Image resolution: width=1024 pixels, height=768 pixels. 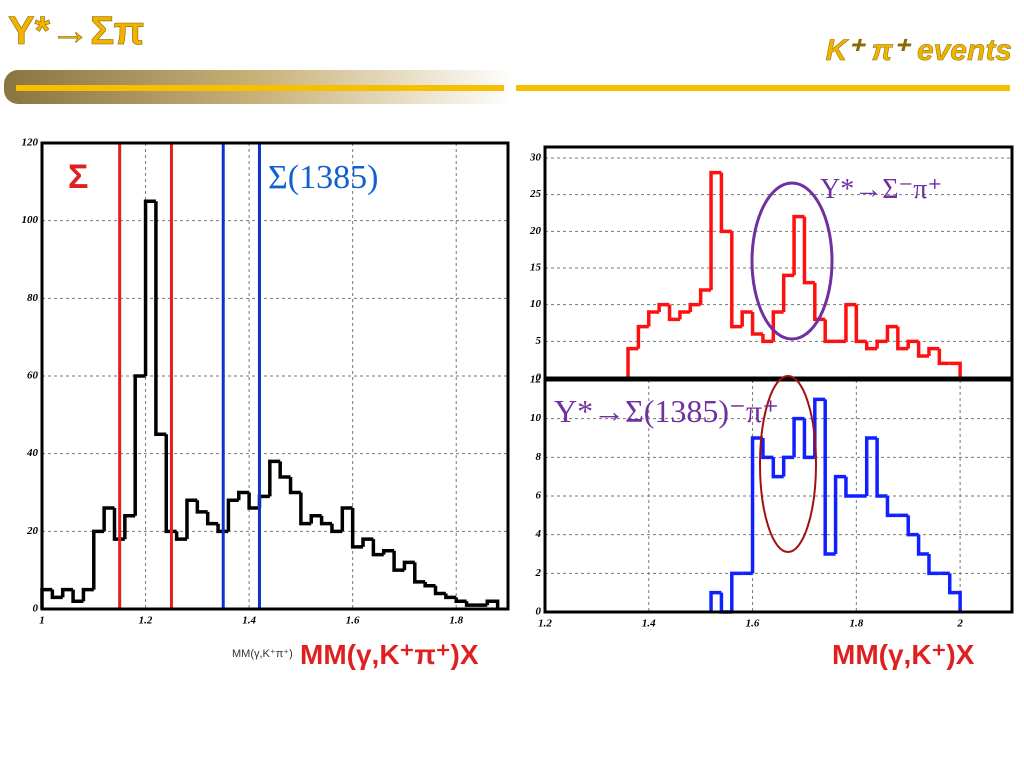 I want to click on x-axis-label: MM(γ,K⁺π⁺), so click(x=262, y=654).